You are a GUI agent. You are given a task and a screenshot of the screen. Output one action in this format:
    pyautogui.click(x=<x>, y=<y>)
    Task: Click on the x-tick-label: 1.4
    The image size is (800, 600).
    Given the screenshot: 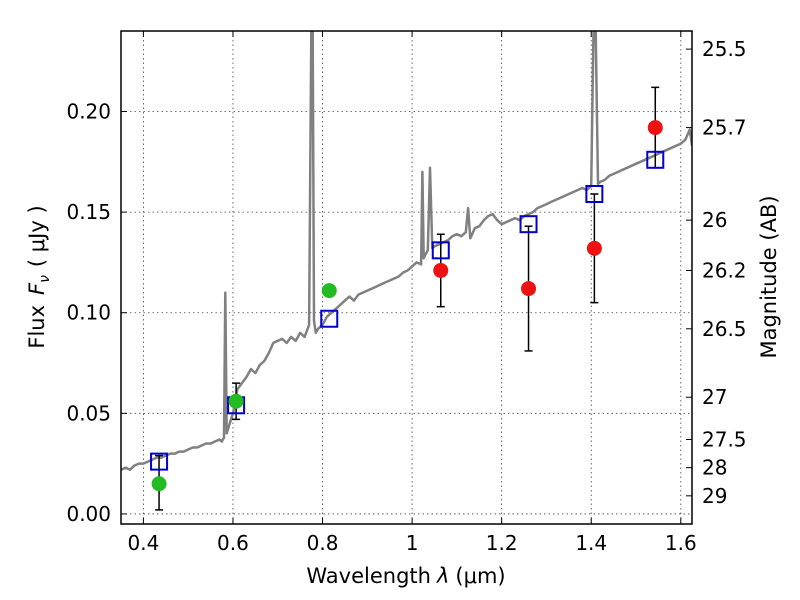 What is the action you would take?
    pyautogui.click(x=591, y=543)
    